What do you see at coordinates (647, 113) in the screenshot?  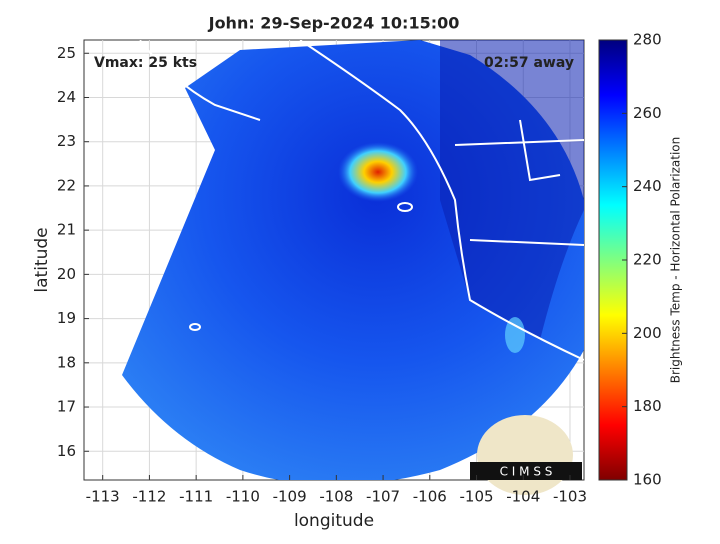 I see `colorbar-tick-label: 260` at bounding box center [647, 113].